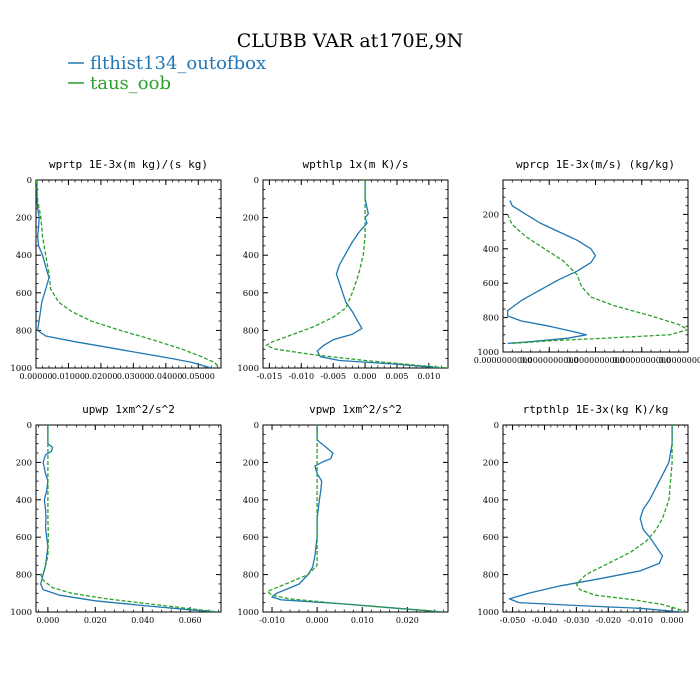 This screenshot has height=700, width=700. Describe the element at coordinates (407, 620) in the screenshot. I see `x-tick-label-5-3: 0.020` at that location.